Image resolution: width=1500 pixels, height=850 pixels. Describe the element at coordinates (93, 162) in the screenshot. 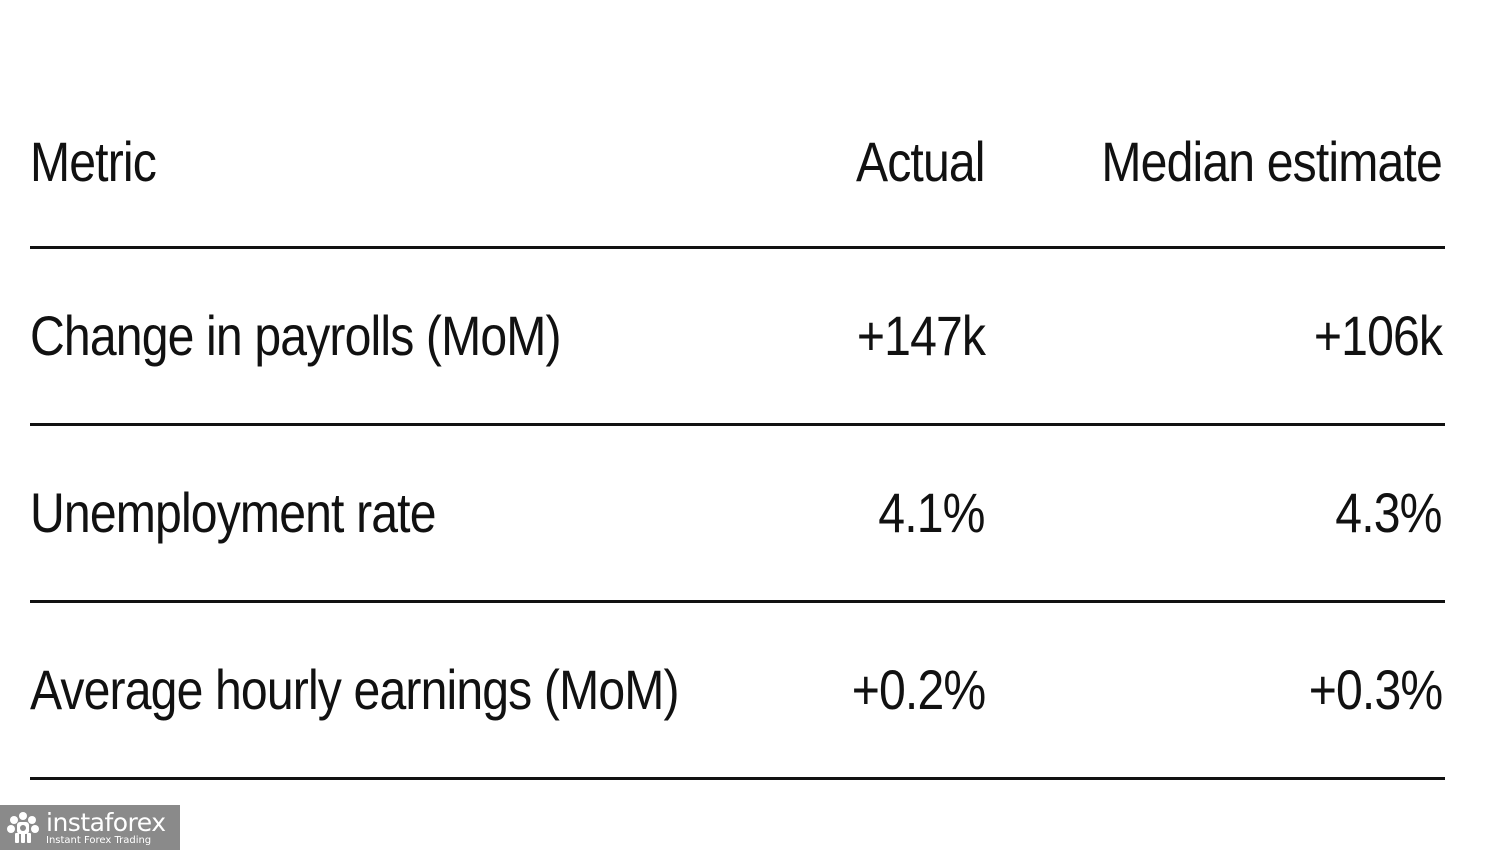

I see `column-header-metric: Metric` at that location.